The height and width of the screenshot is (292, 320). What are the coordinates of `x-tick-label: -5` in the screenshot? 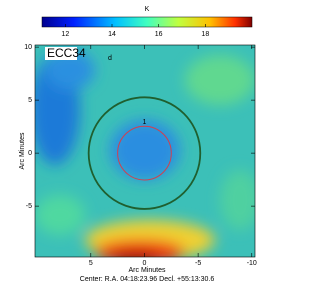 It's located at (198, 263).